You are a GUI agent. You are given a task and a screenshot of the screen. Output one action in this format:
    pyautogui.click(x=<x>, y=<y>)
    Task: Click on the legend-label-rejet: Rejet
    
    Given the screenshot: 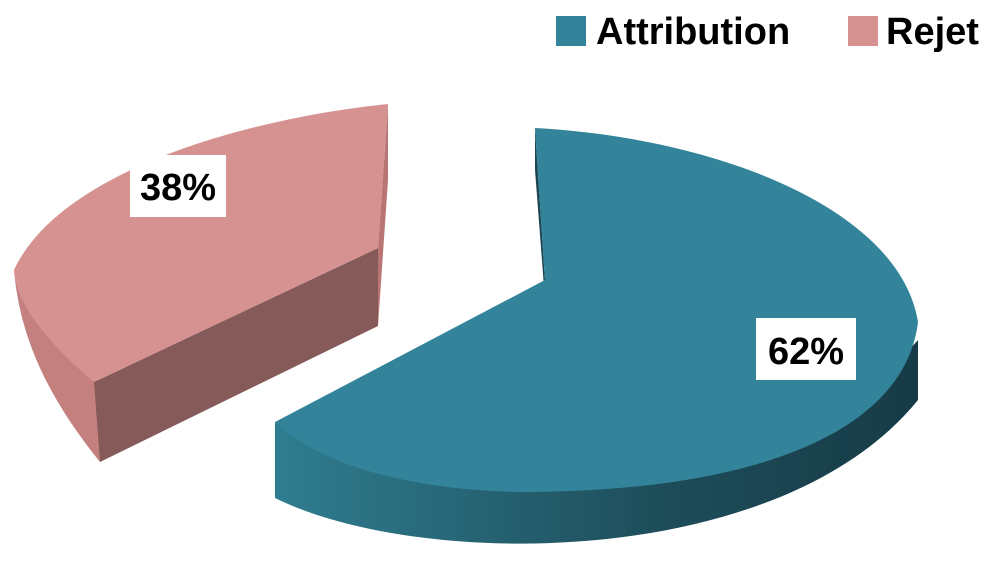 What is the action you would take?
    pyautogui.click(x=932, y=32)
    